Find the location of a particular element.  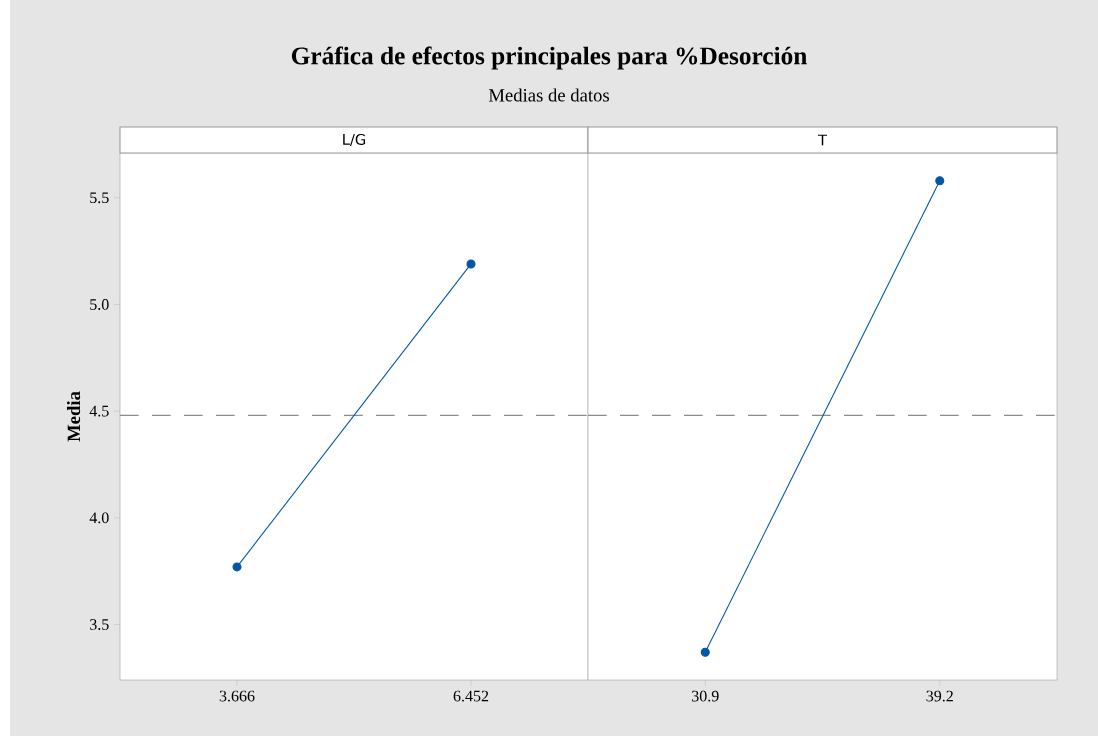

x-tick-label: 30.9 is located at coordinates (705, 696).